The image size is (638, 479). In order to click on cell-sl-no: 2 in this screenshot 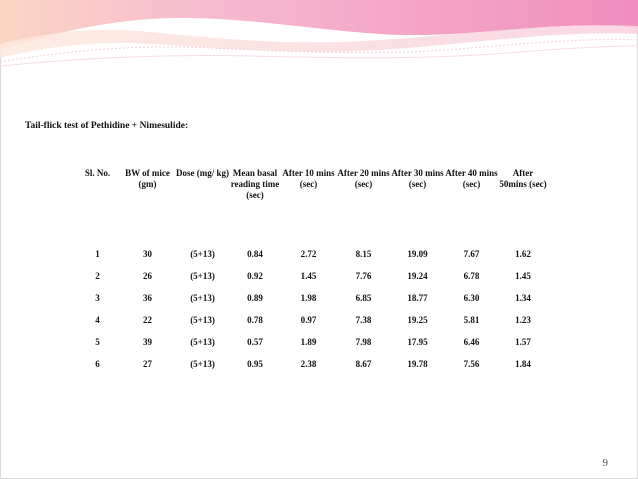, I will do `click(97, 275)`.